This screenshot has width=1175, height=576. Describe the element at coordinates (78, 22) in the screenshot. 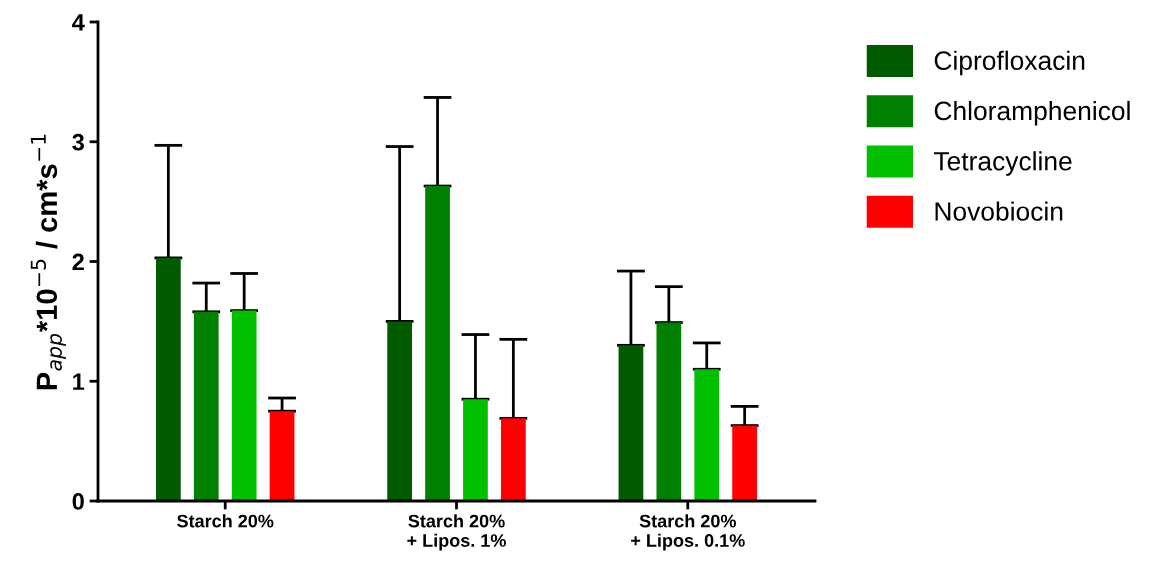

I see `y-tick-label: 4` at that location.